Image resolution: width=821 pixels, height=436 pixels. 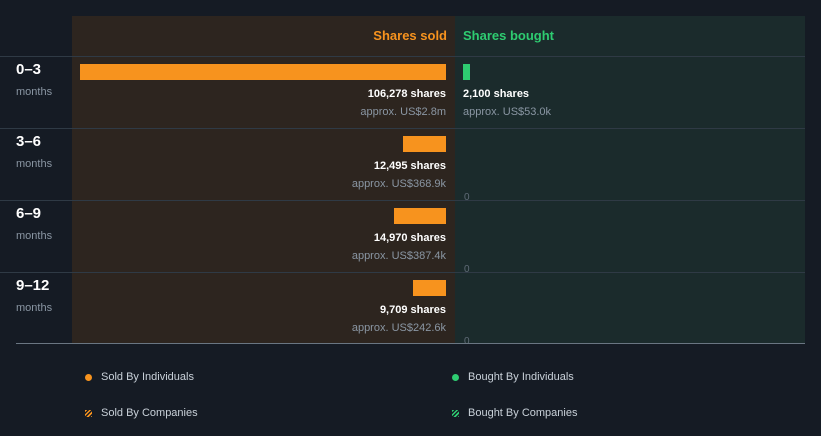 I want to click on period-range: 9–12, so click(x=33, y=285).